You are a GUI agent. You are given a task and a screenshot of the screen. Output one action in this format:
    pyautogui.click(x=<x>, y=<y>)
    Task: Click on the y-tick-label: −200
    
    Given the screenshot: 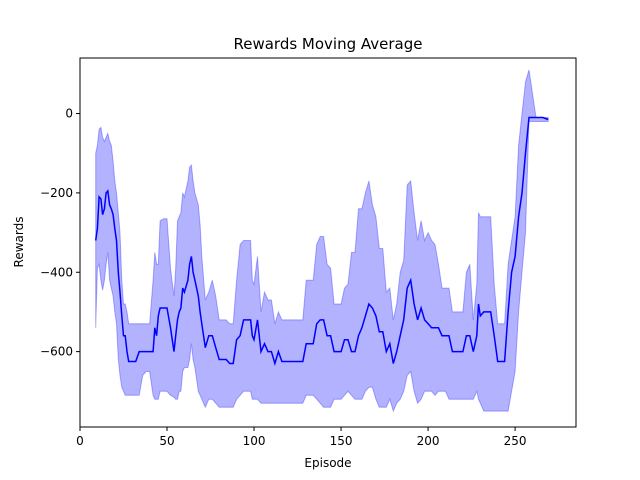 What is the action you would take?
    pyautogui.click(x=56, y=193)
    